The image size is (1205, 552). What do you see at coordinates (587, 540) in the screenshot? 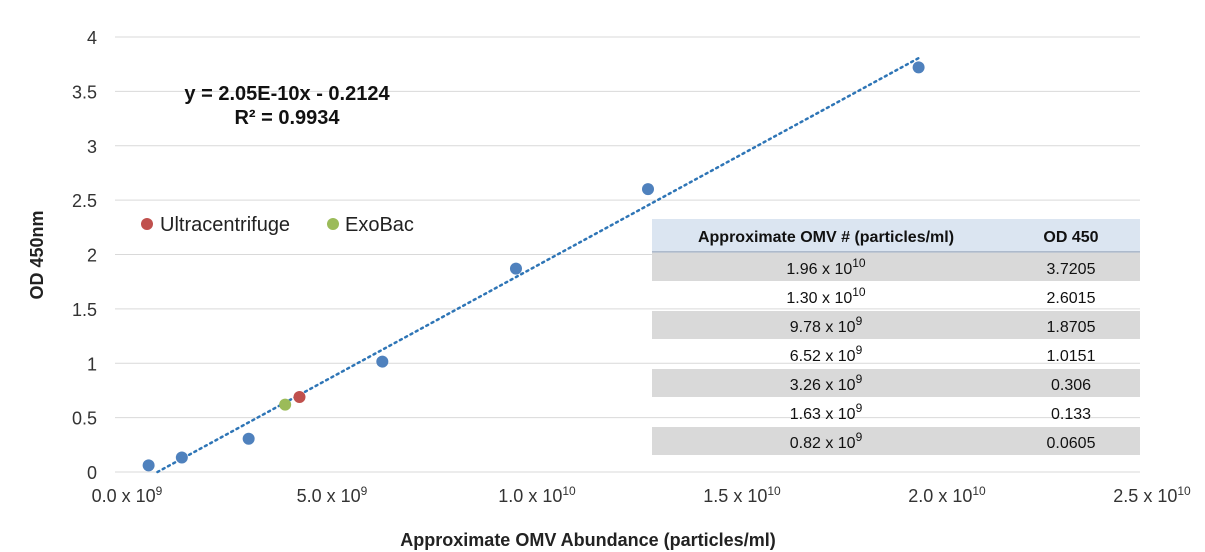
I see `x-axis-title: Approximate OMV Abundance (particles/ml)` at bounding box center [587, 540].